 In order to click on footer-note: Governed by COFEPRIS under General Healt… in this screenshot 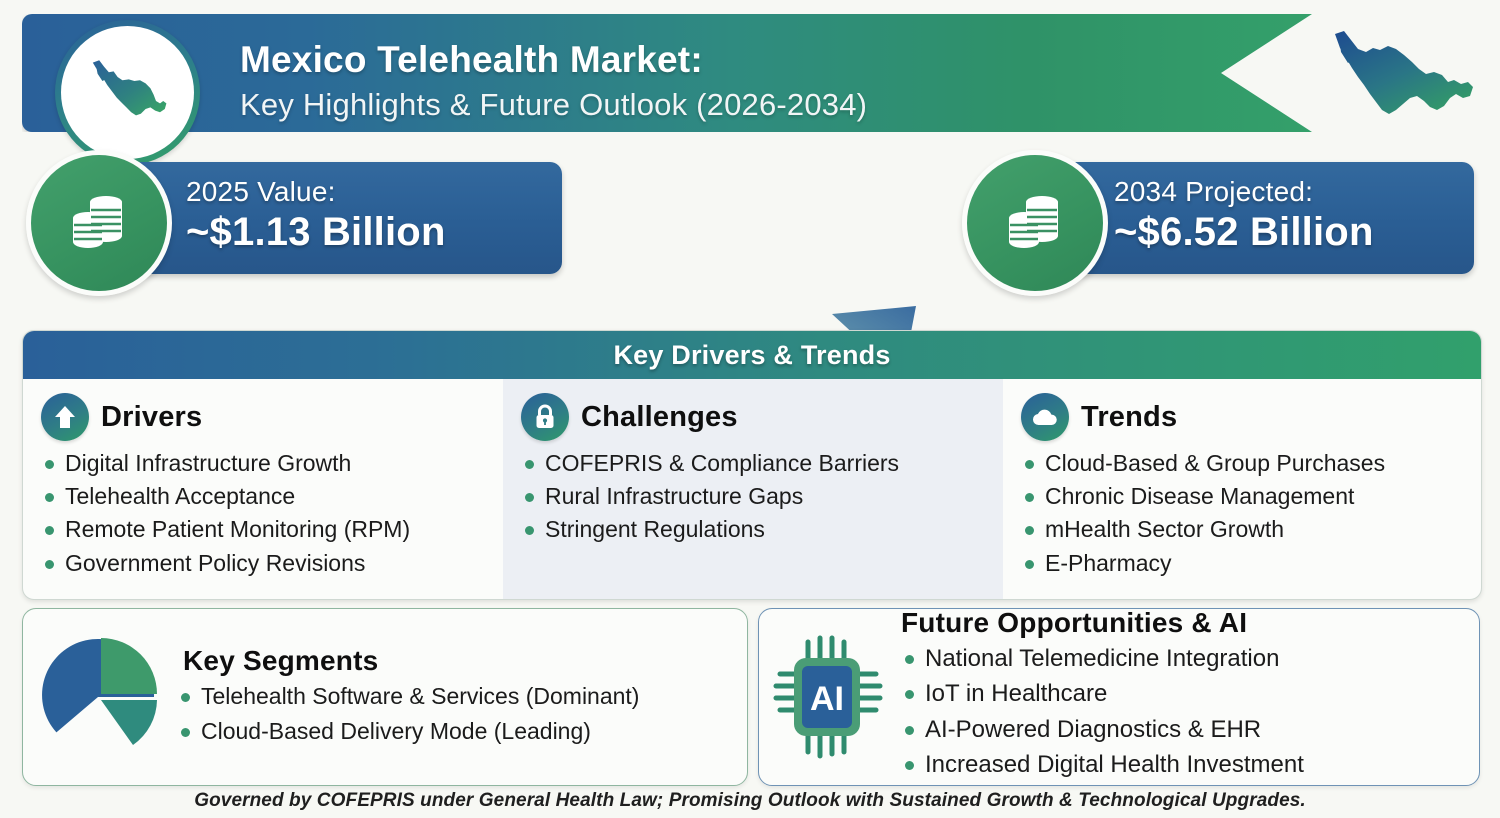, I will do `click(750, 800)`.